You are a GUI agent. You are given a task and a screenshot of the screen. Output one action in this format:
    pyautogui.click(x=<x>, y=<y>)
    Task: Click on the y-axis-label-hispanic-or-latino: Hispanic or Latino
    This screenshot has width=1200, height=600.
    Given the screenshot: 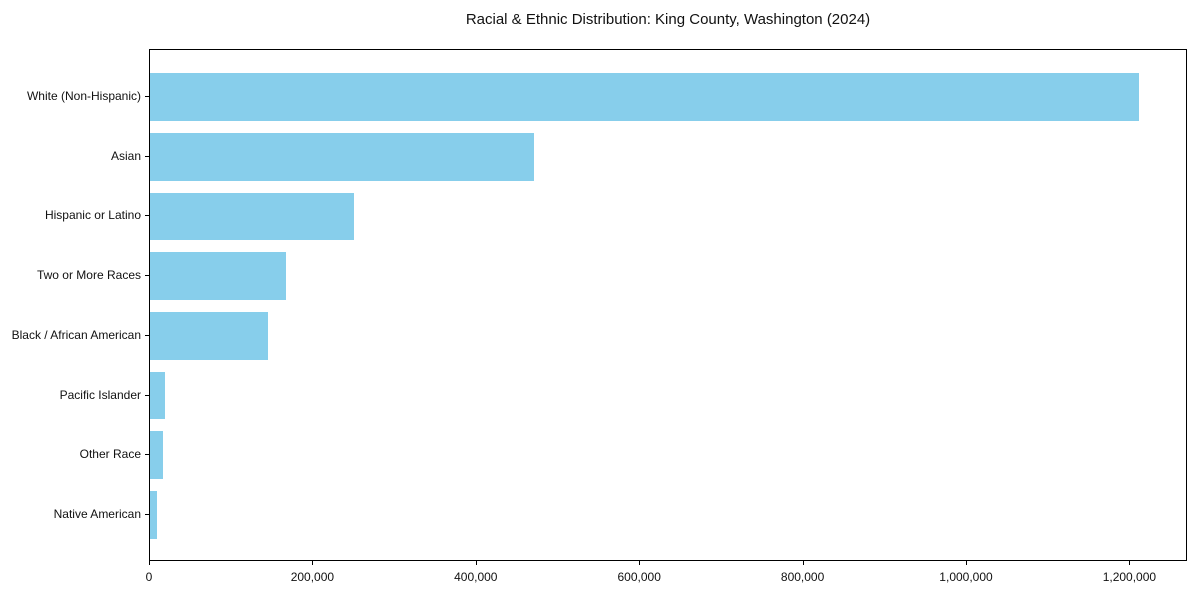 What is the action you would take?
    pyautogui.click(x=92, y=215)
    